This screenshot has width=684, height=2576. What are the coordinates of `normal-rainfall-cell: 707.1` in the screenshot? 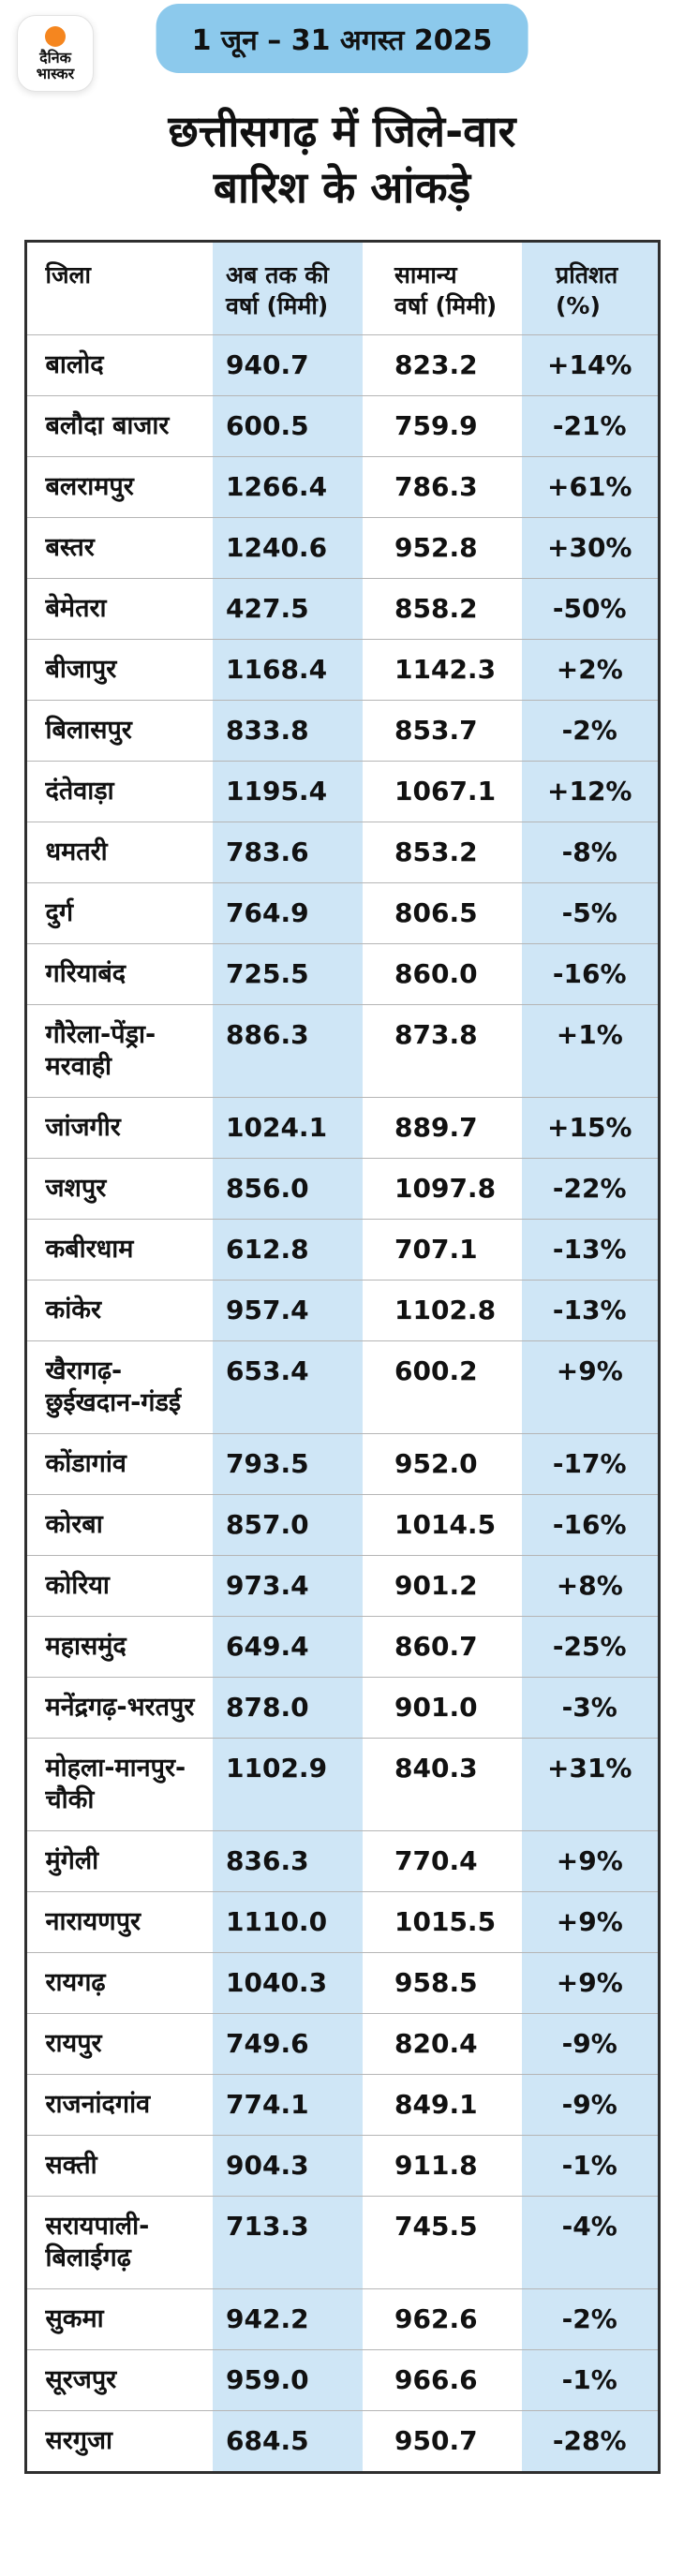 It's located at (436, 1250).